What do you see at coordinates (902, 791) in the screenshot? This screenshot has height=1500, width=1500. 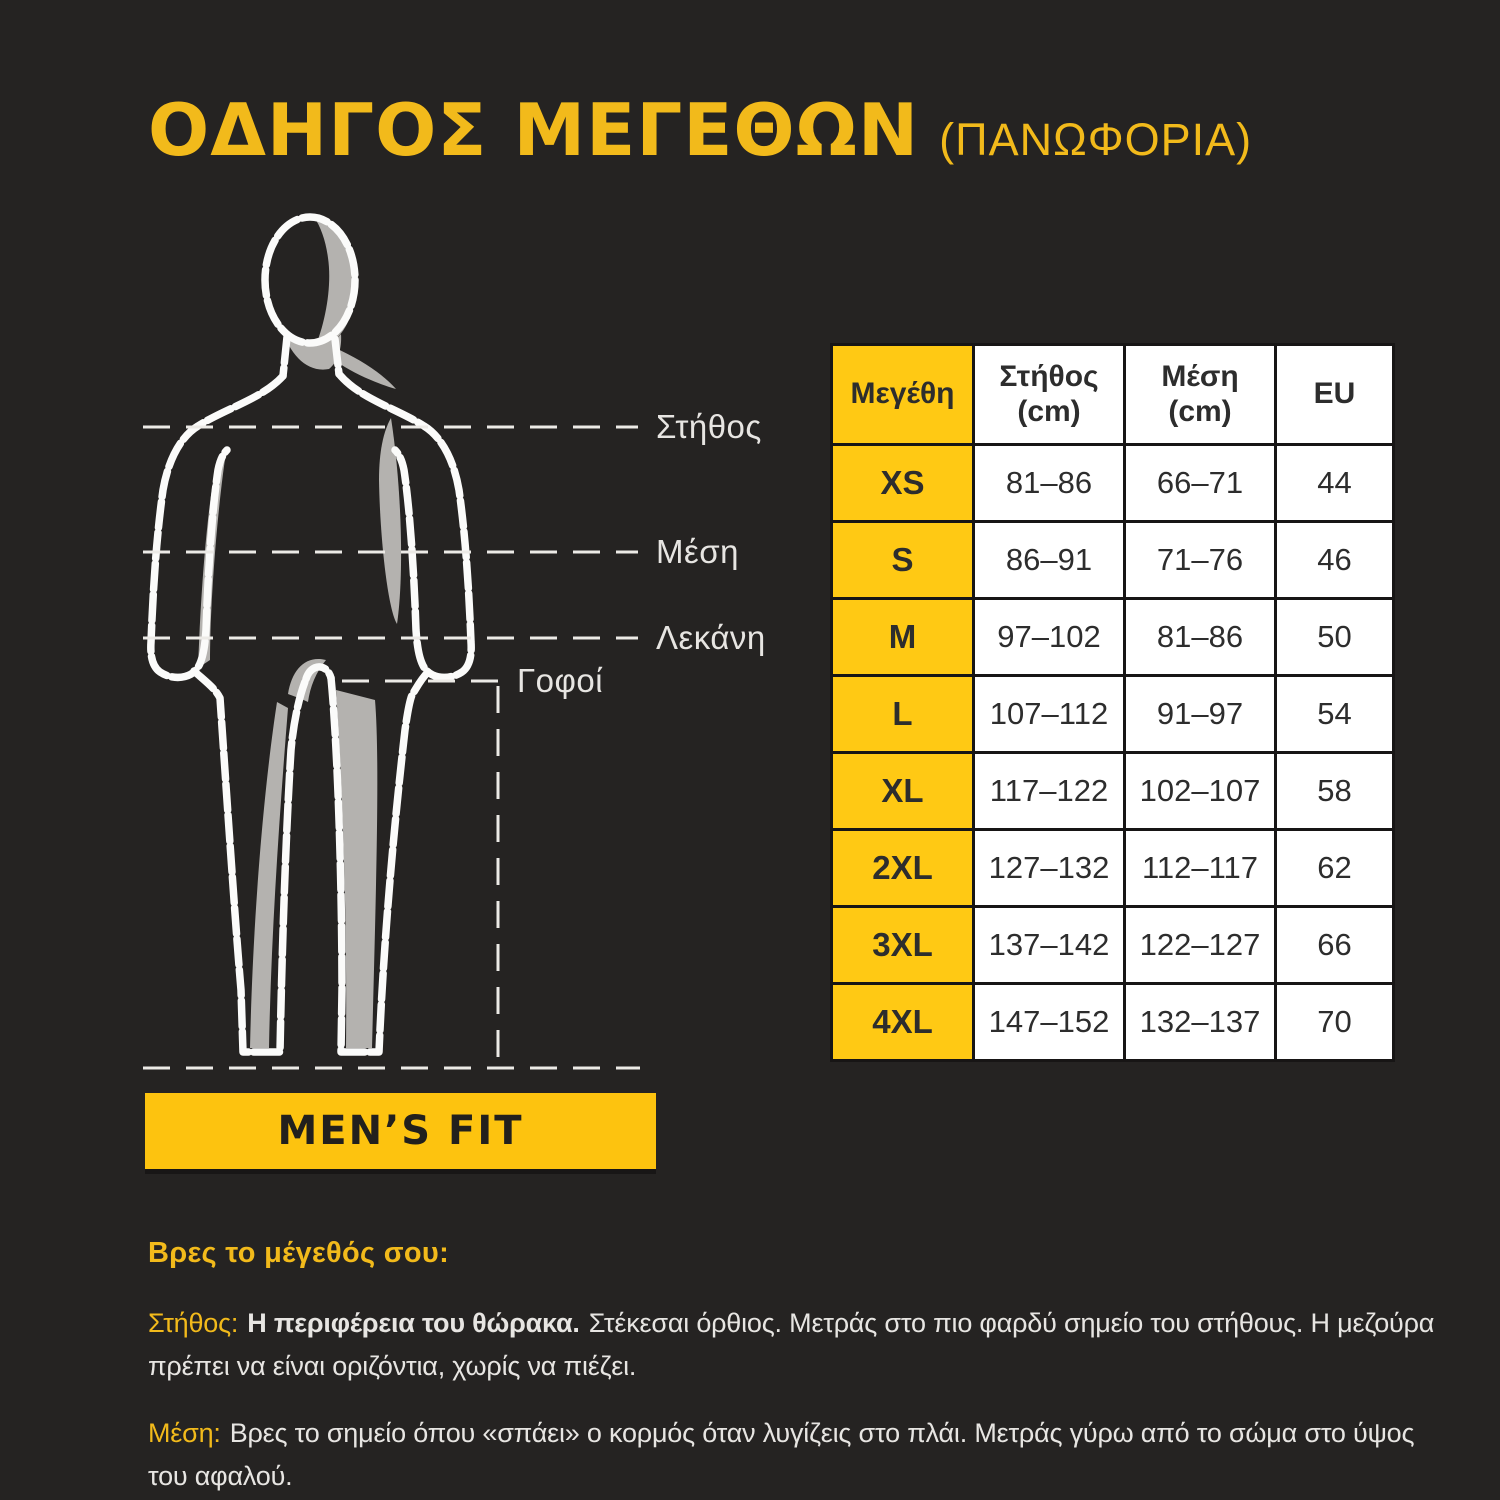 I see `size-cell: XL` at bounding box center [902, 791].